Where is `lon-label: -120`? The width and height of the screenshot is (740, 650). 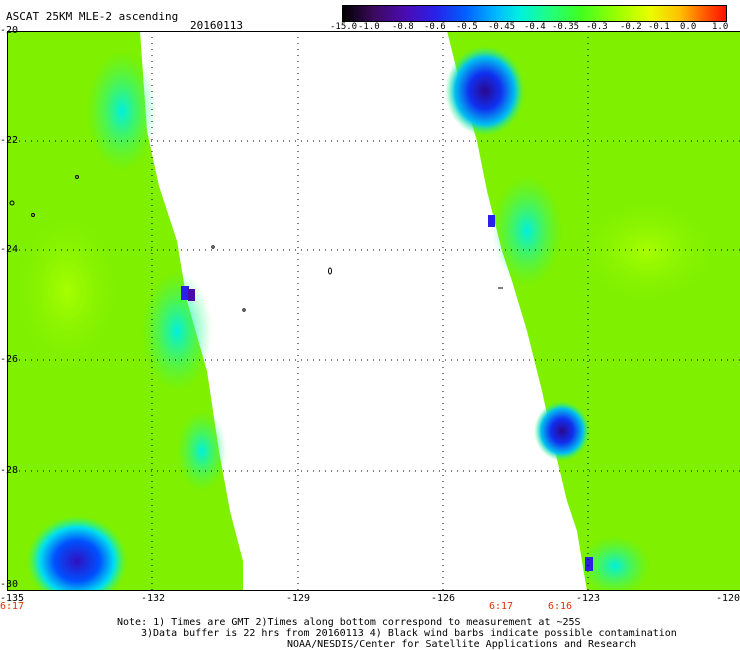
lon-label: -120 is located at coordinates (728, 598).